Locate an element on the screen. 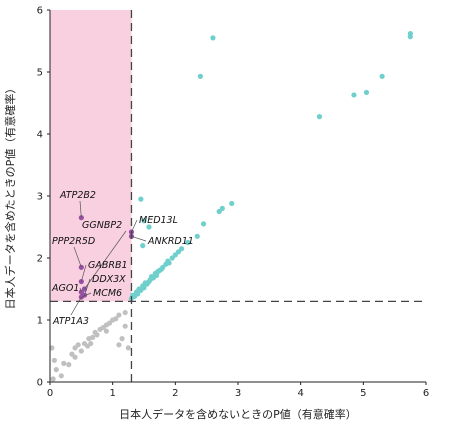 The image size is (450, 429). gene-label: AGO1 is located at coordinates (65, 288).